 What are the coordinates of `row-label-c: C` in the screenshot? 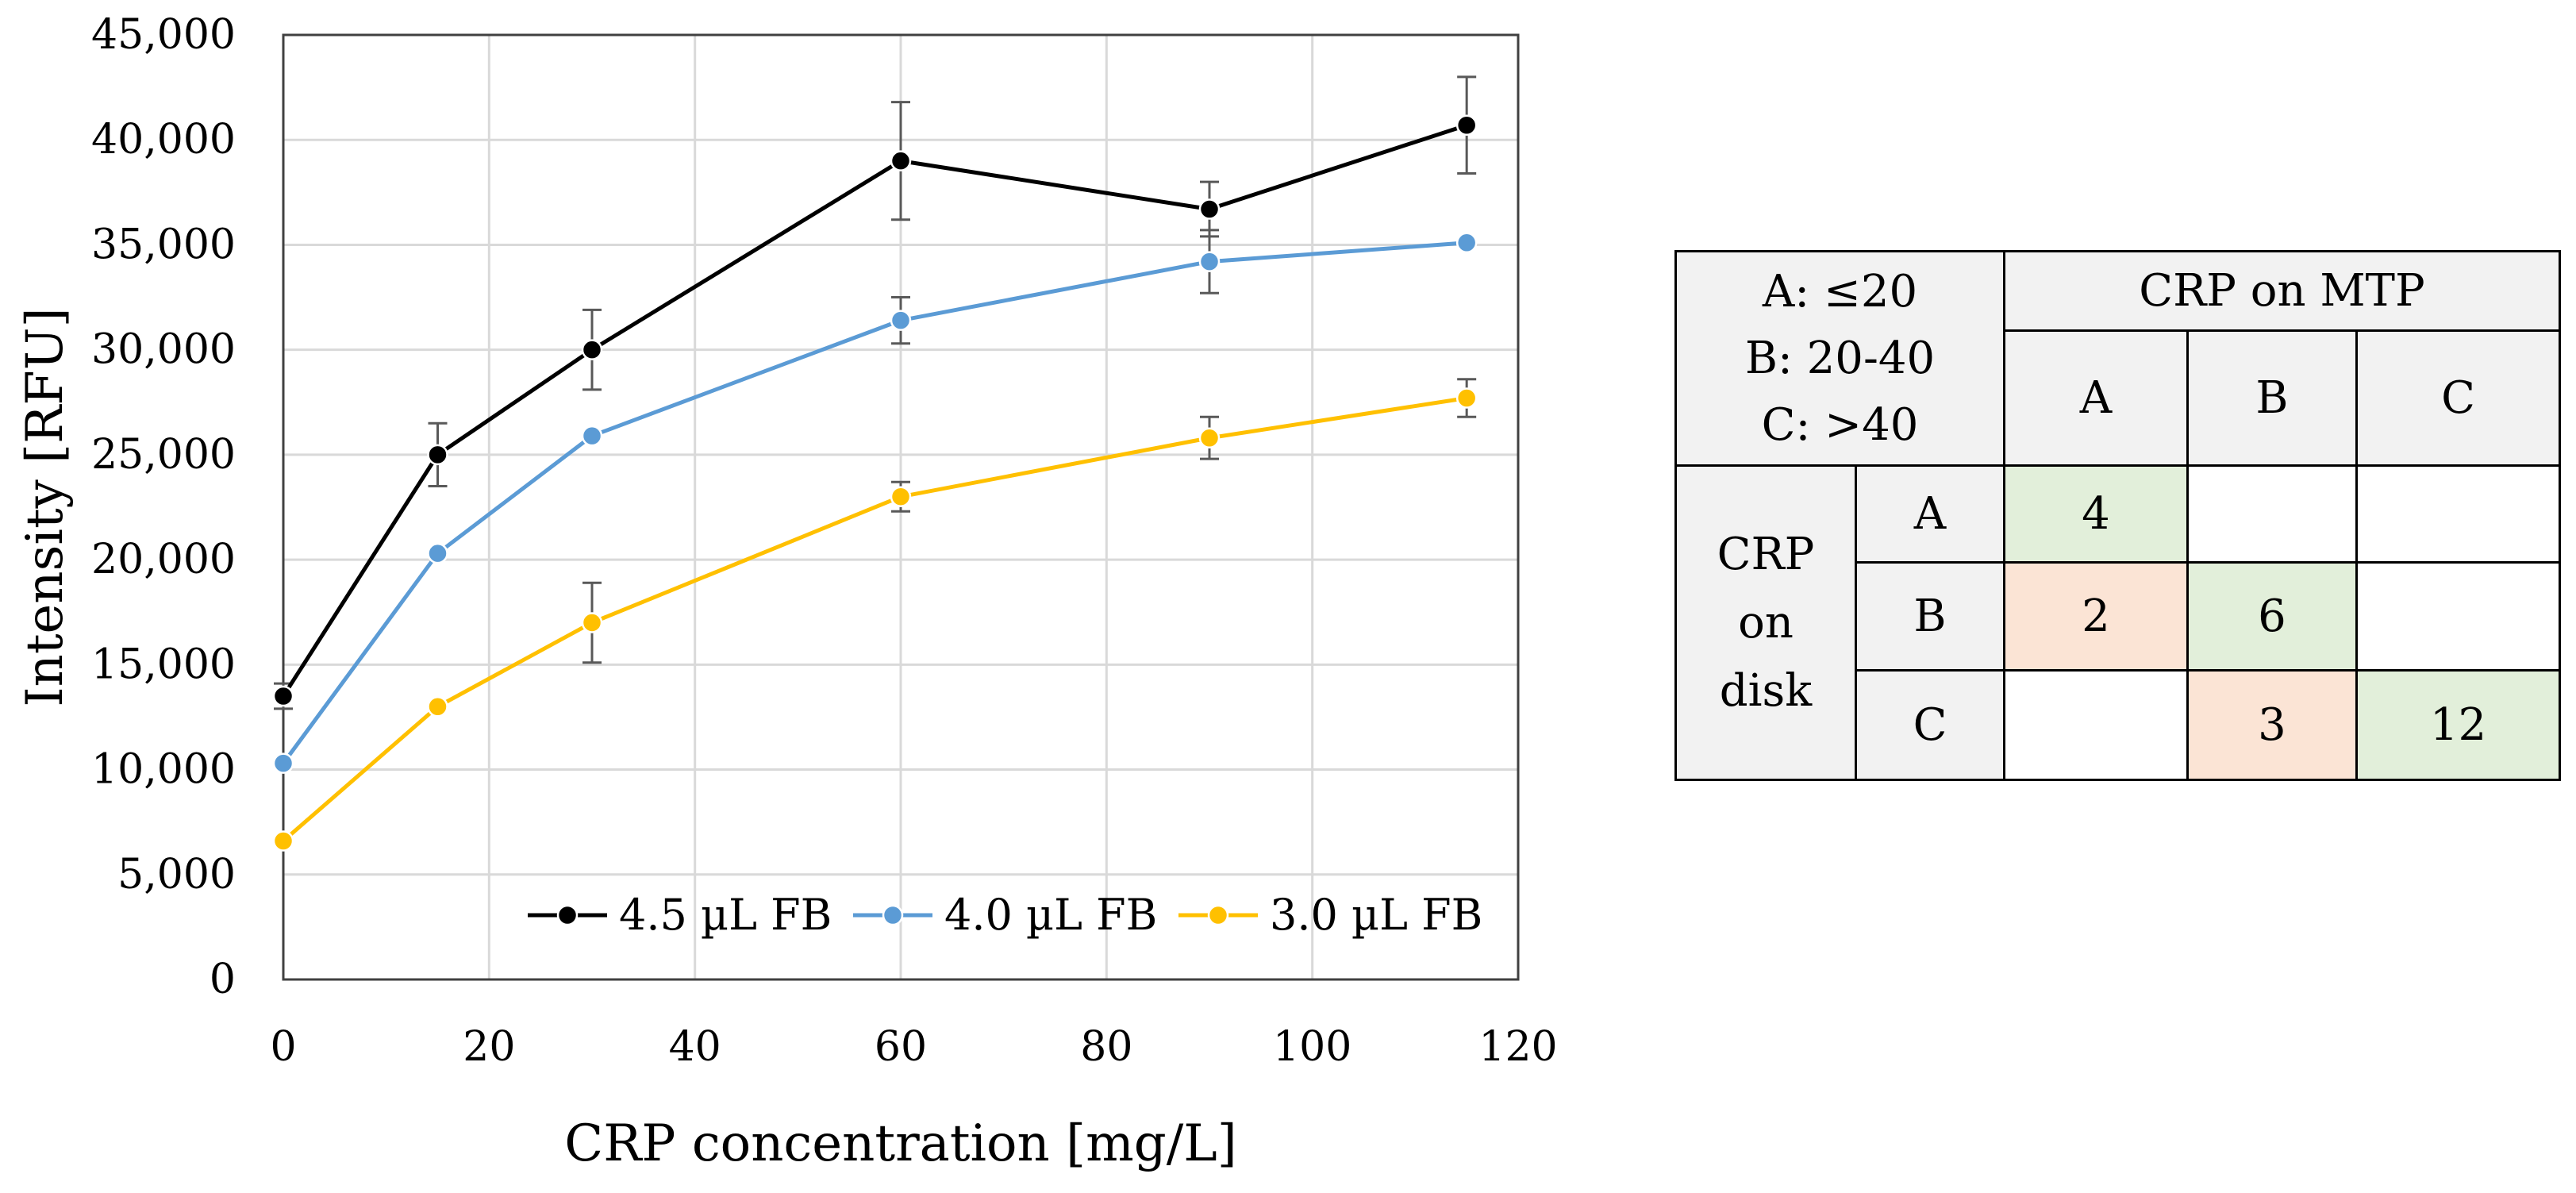 It's located at (1930, 725).